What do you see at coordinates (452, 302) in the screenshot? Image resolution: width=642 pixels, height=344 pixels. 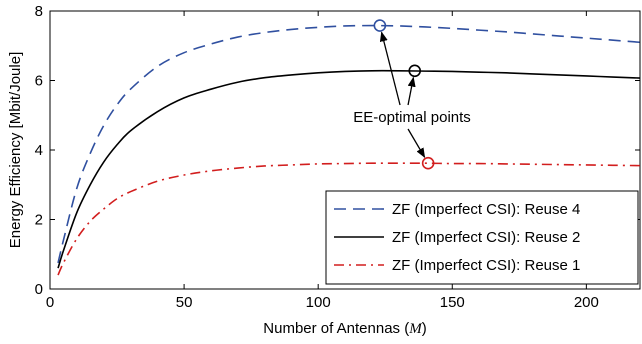 I see `x-tick-label: 150` at bounding box center [452, 302].